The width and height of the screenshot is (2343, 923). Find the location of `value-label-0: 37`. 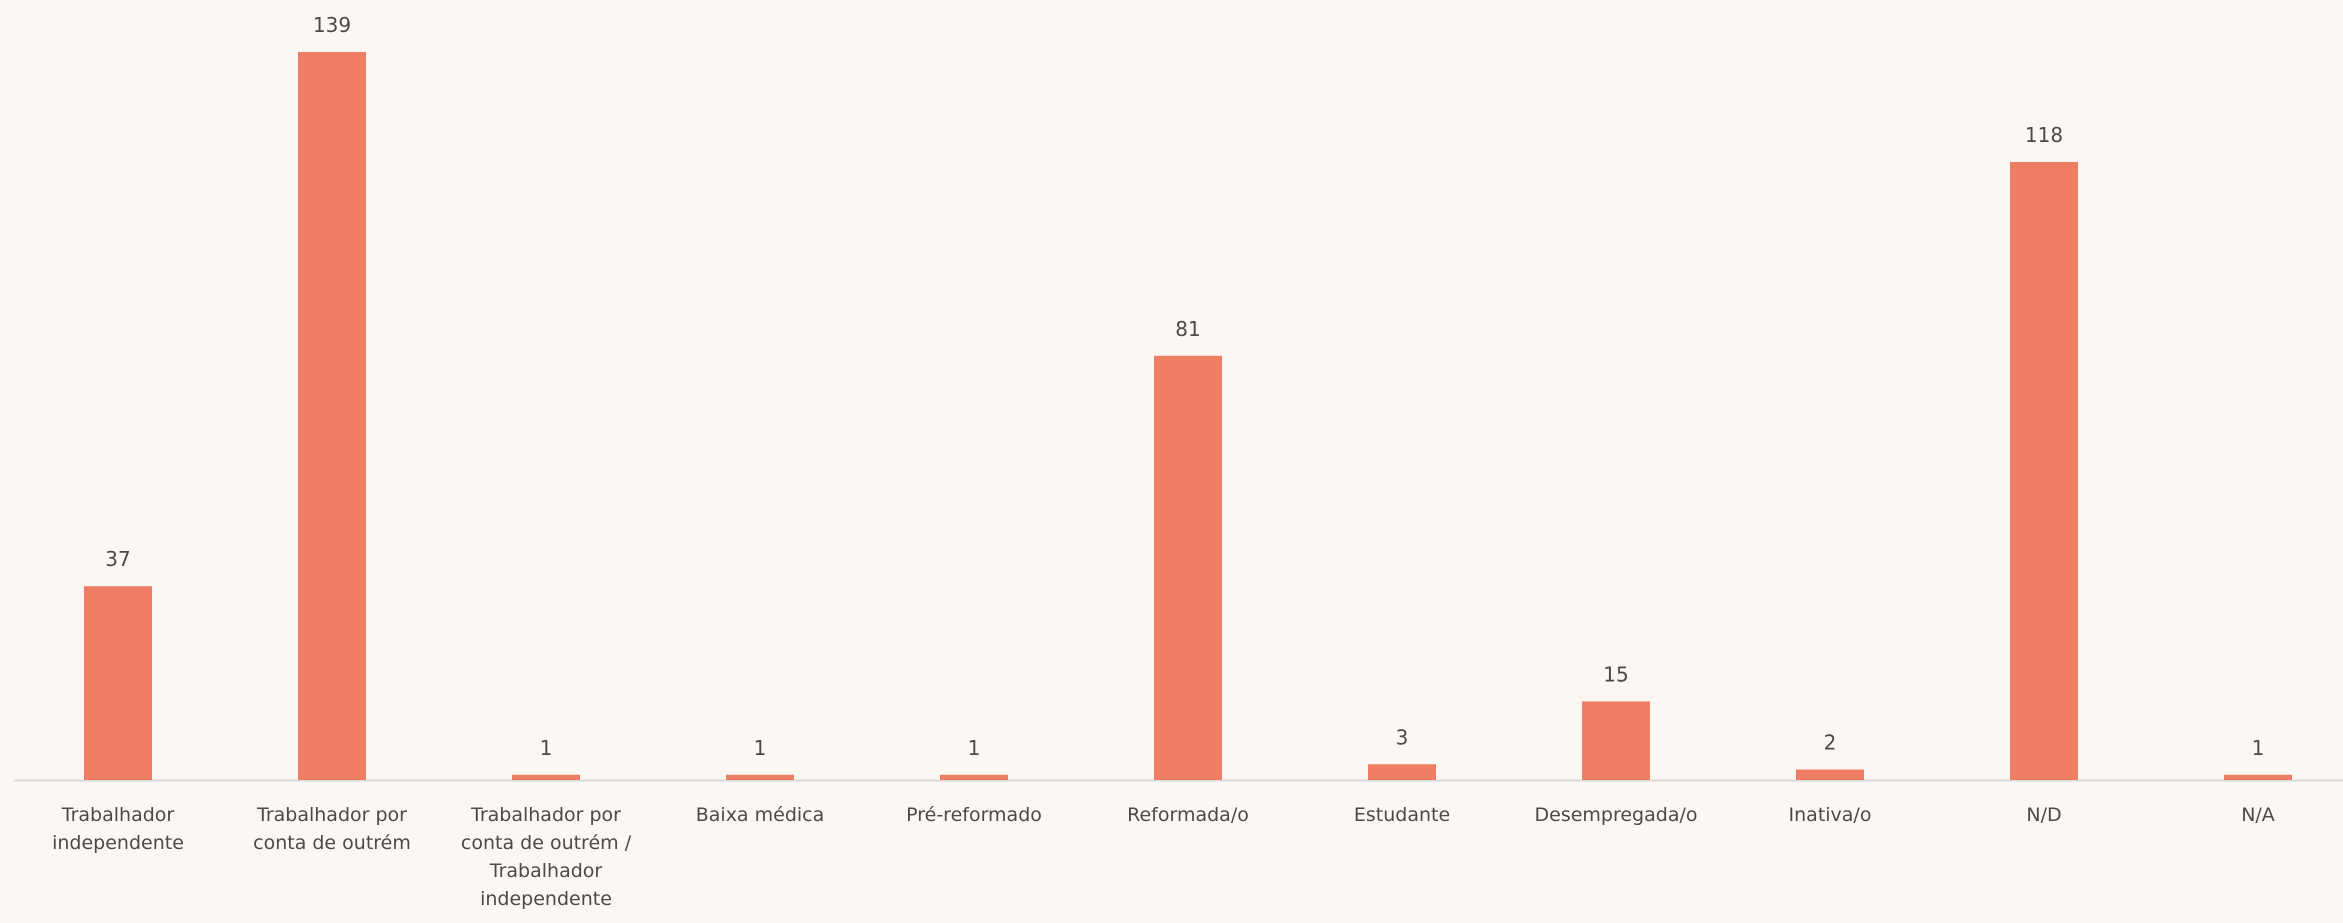

value-label-0: 37 is located at coordinates (117, 559).